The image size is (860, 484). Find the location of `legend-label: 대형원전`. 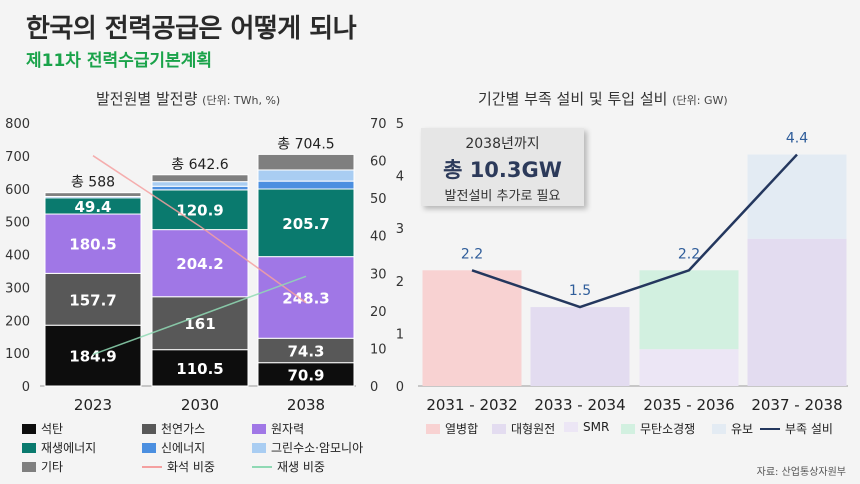

legend-label: 대형원전 is located at coordinates (533, 429).